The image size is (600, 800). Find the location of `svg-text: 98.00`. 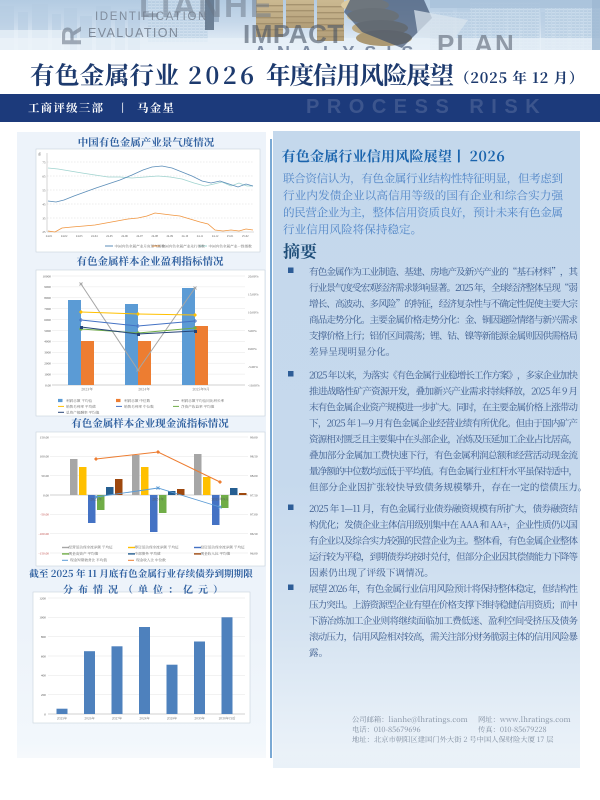

svg-text: 98.00 is located at coordinates (254, 476).